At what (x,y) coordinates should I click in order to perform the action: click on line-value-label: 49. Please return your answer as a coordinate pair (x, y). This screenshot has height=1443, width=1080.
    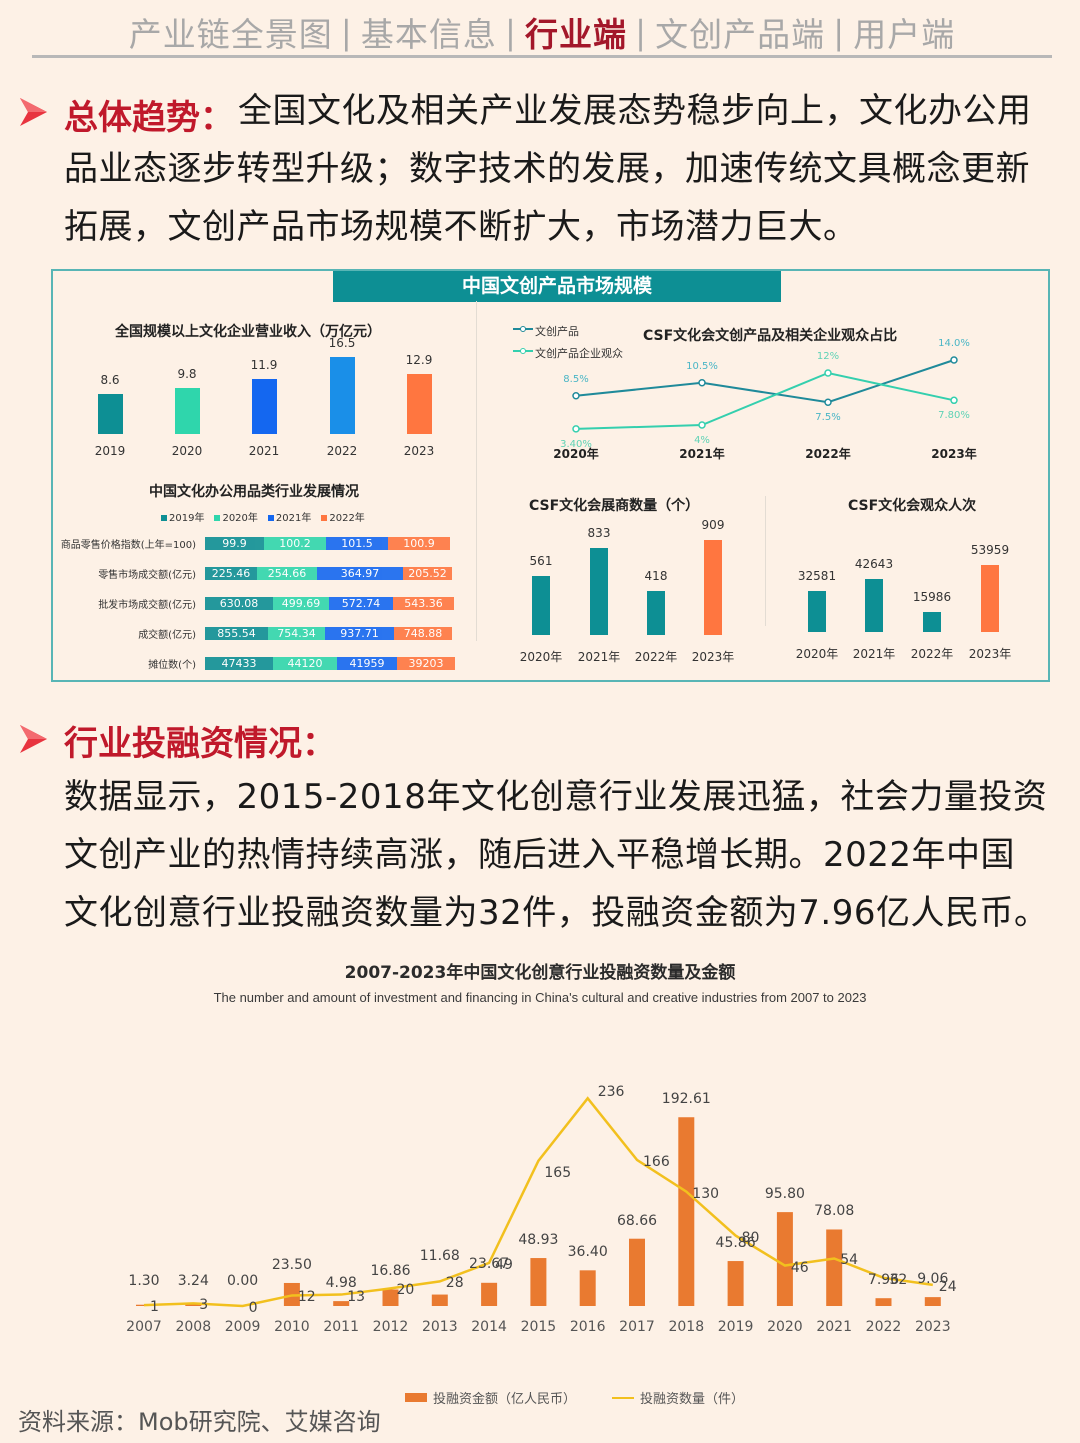
    Looking at the image, I should click on (504, 1264).